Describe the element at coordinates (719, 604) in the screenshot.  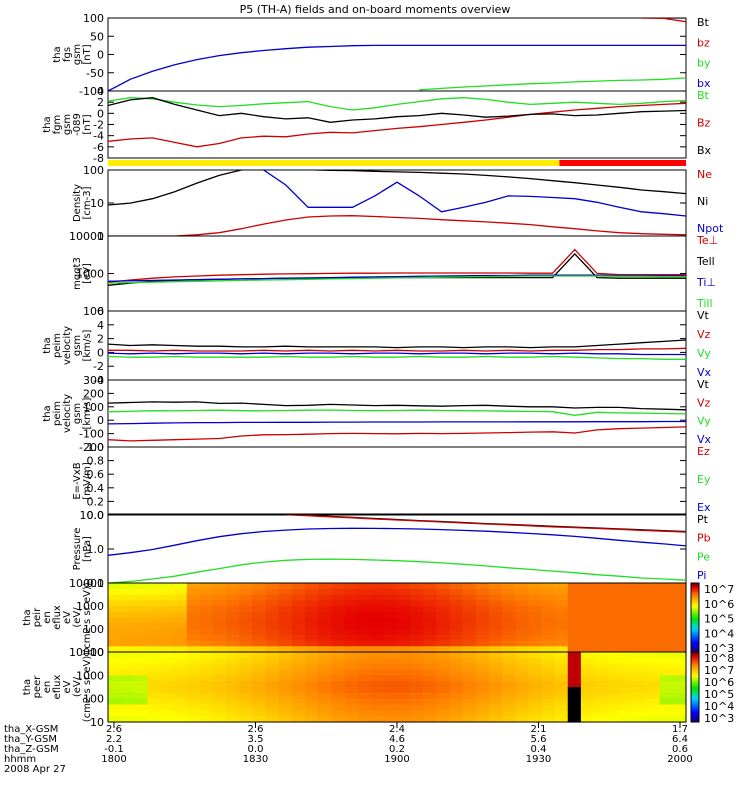
I see `colorbar-label: 10^6` at that location.